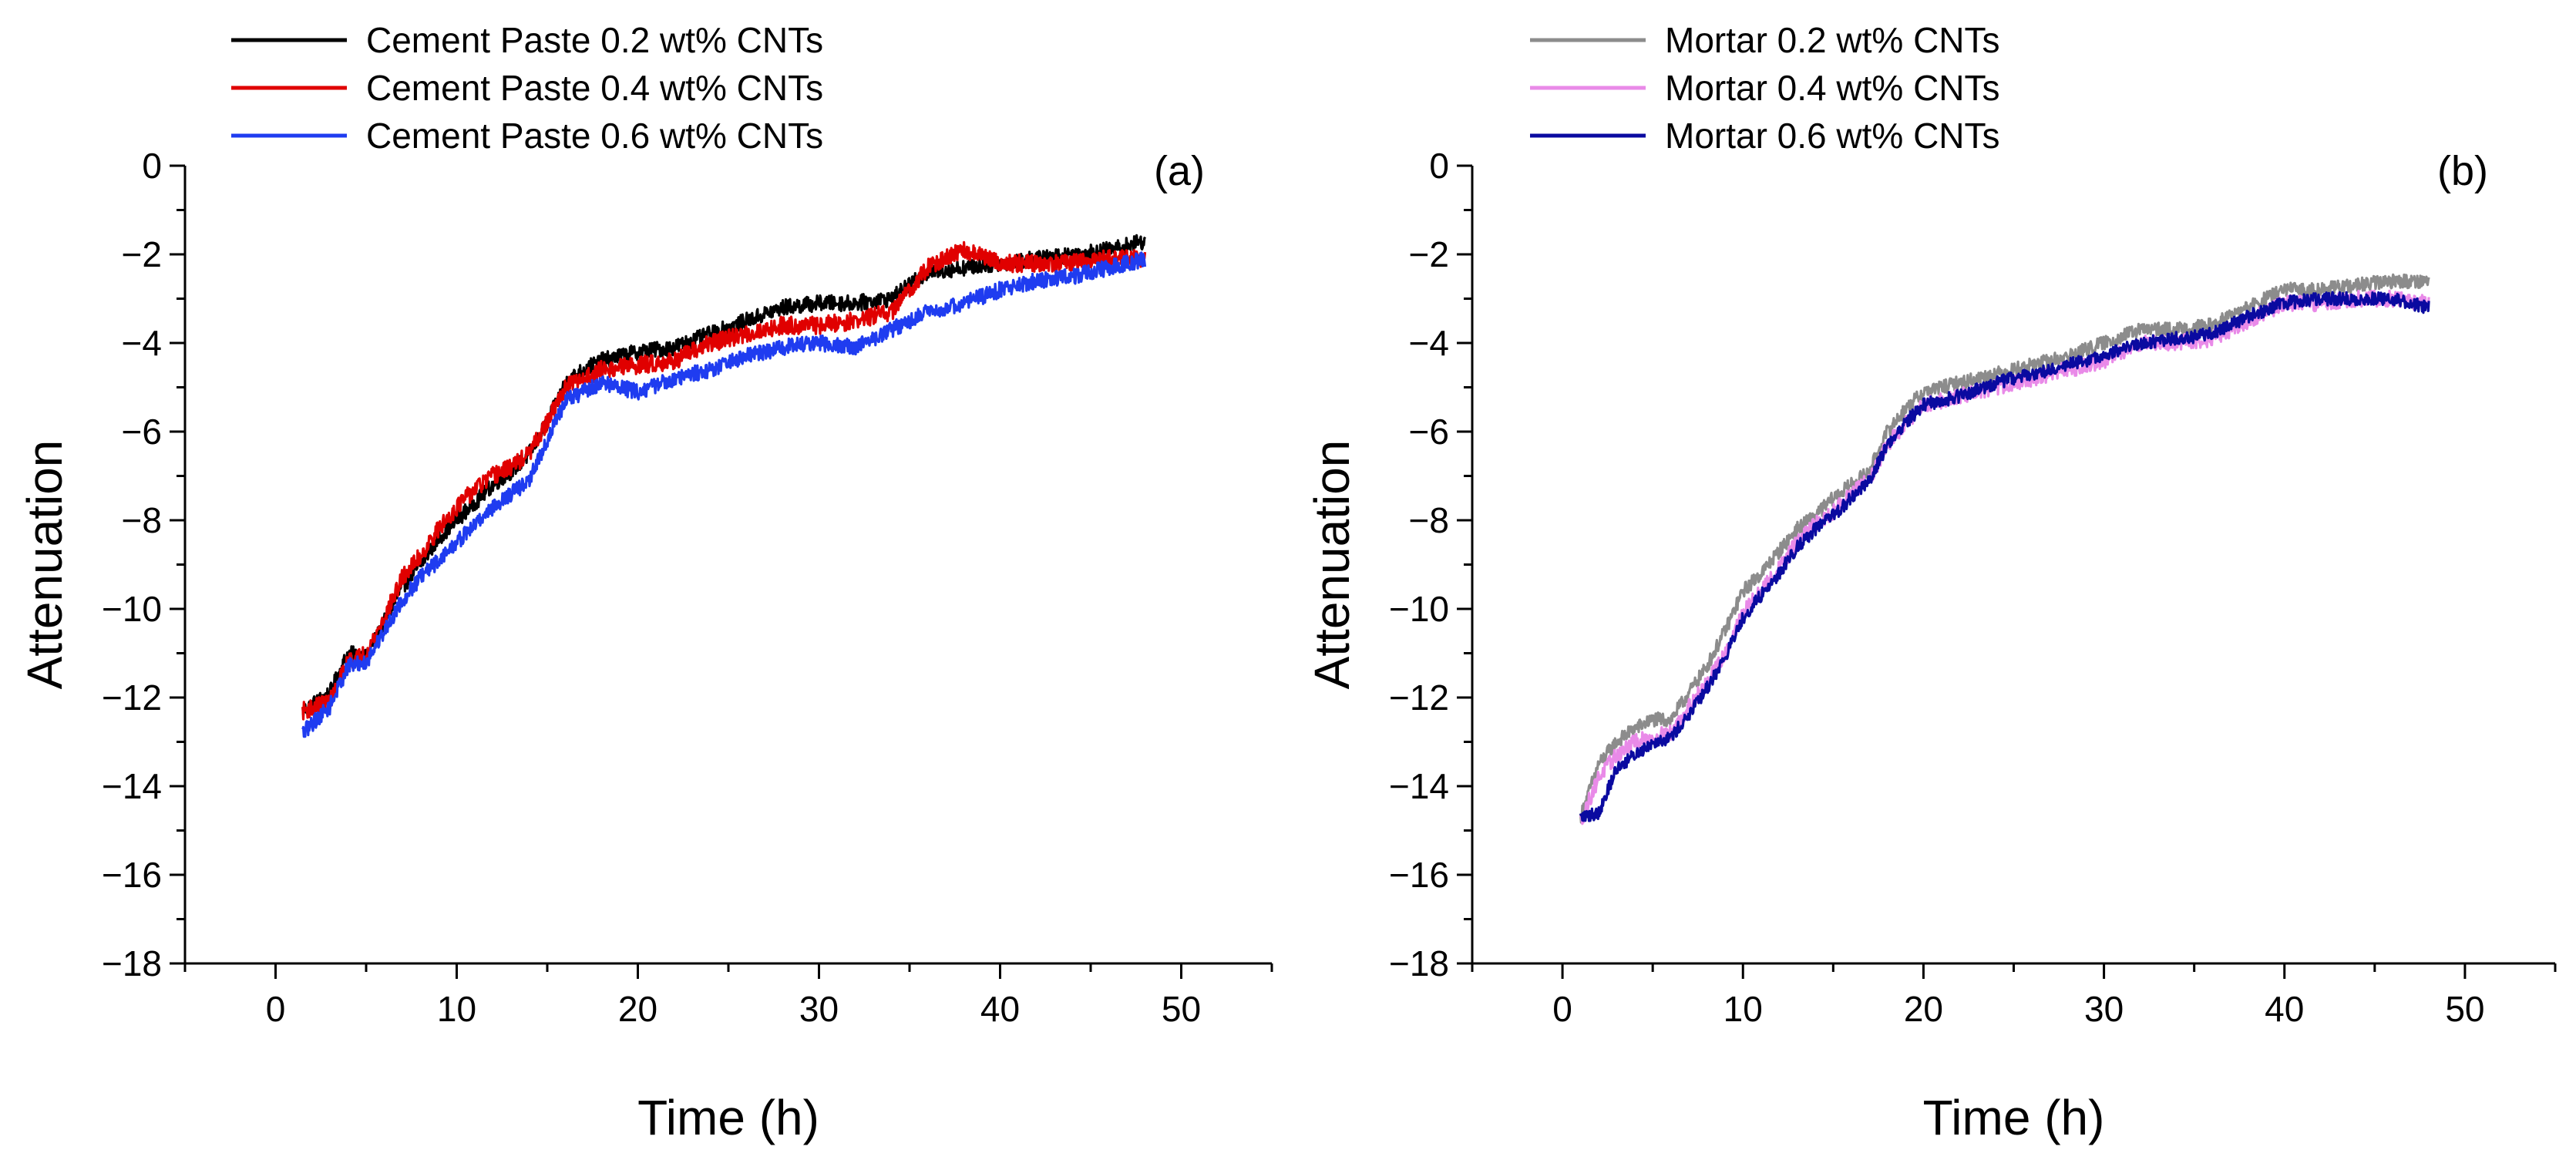 The height and width of the screenshot is (1170, 2576). Describe the element at coordinates (2462, 171) in the screenshot. I see `panel-label: (b)` at that location.